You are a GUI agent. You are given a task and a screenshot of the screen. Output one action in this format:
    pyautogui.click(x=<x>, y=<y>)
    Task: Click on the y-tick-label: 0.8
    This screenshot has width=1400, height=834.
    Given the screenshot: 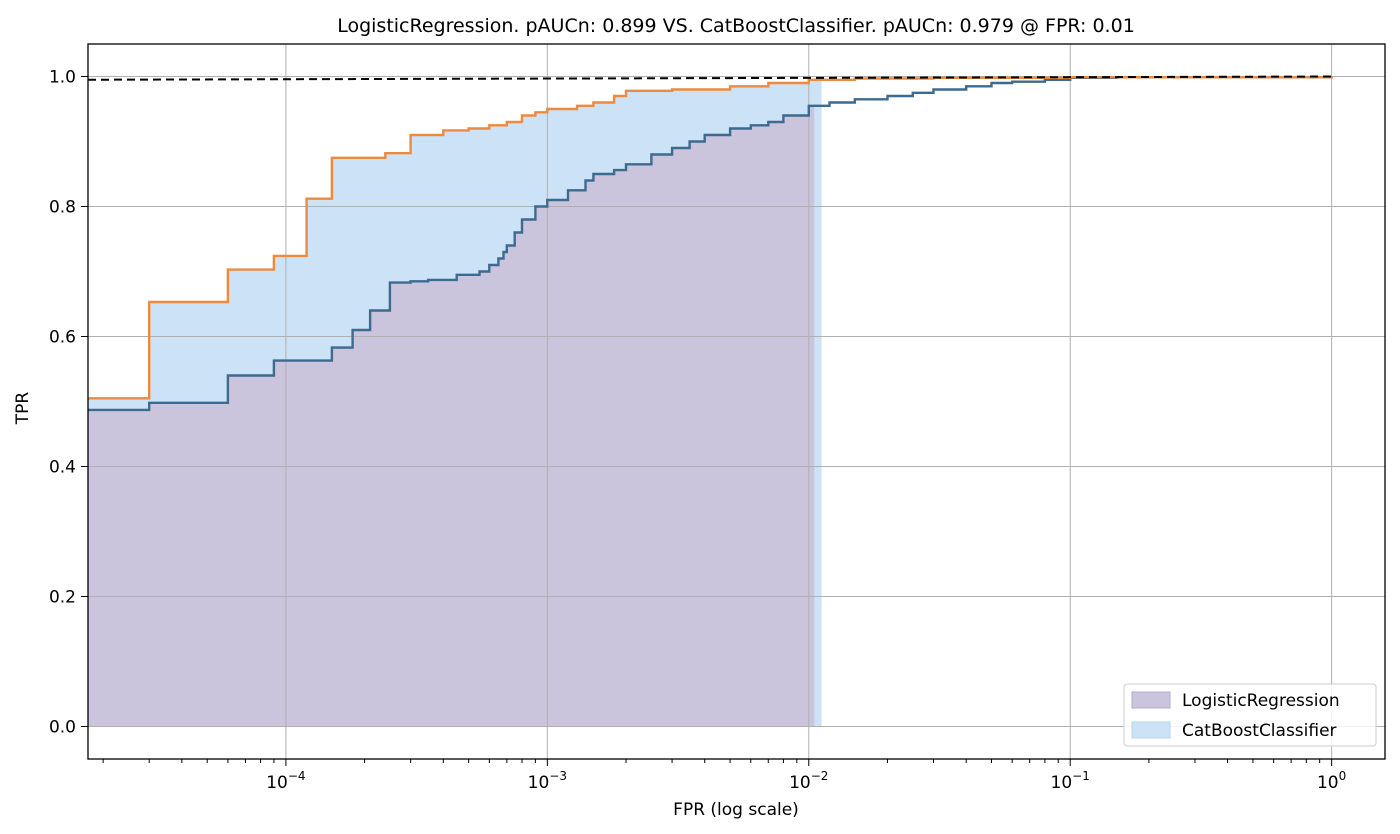 What is the action you would take?
    pyautogui.click(x=62, y=208)
    